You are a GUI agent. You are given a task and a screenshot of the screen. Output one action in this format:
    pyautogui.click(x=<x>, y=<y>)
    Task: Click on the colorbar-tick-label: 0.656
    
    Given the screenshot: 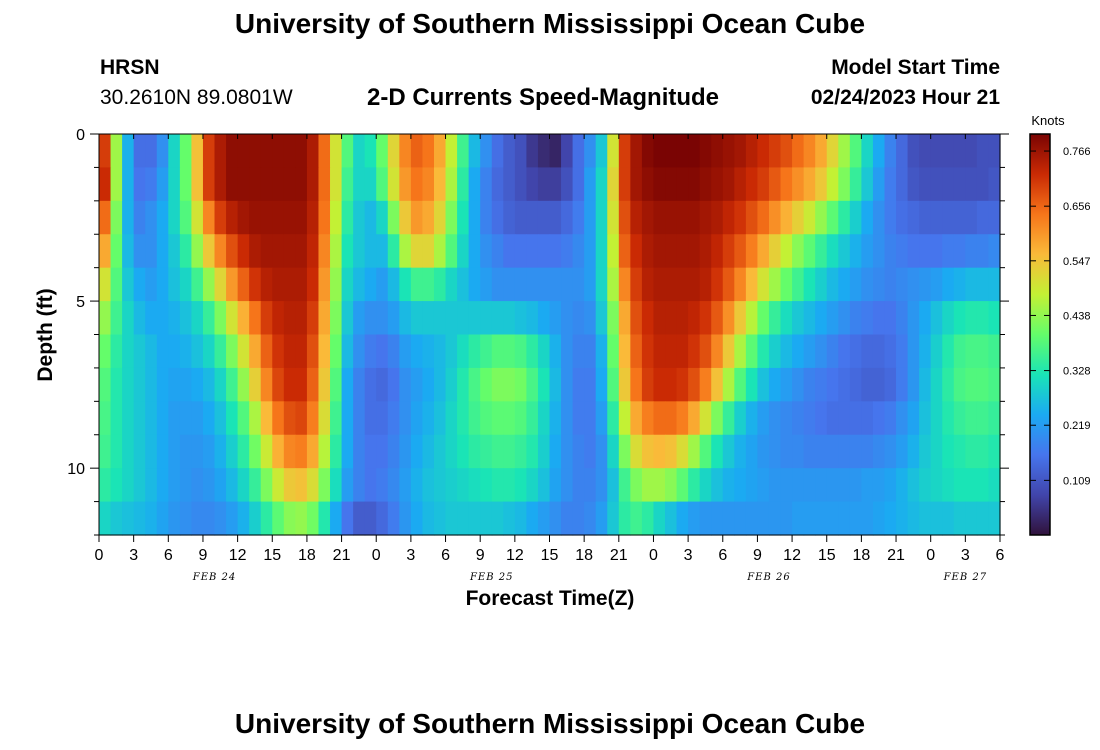 What is the action you would take?
    pyautogui.click(x=1077, y=207)
    